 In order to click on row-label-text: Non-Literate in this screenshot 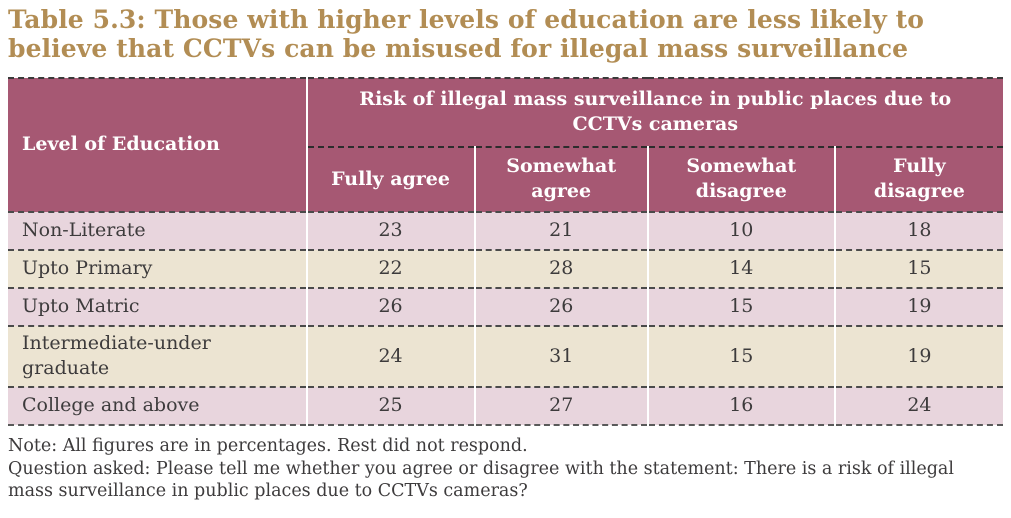, I will do `click(84, 230)`.